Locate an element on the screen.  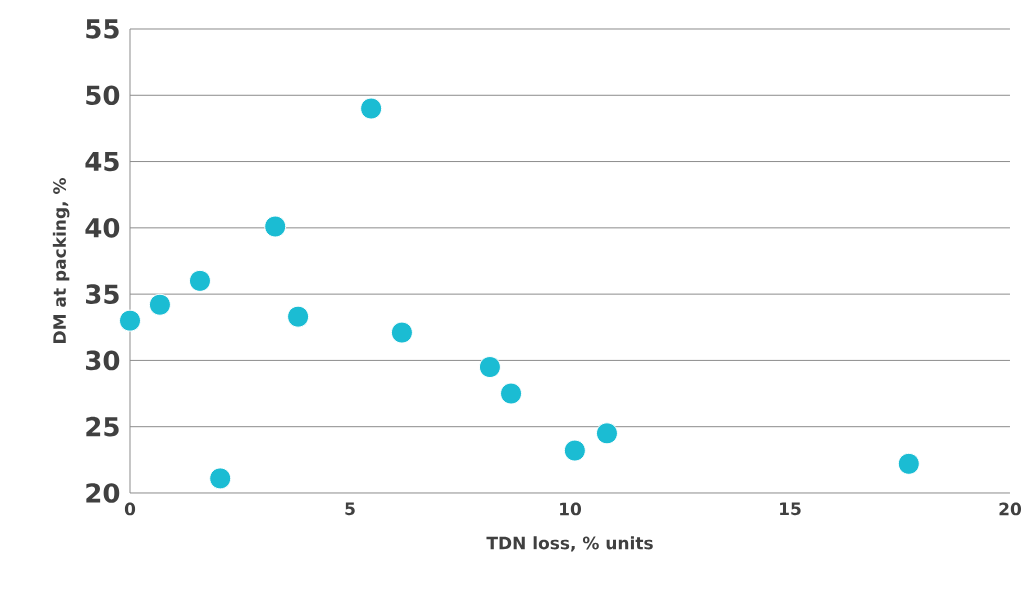
y-tick-label: 40 is located at coordinates (102, 228).